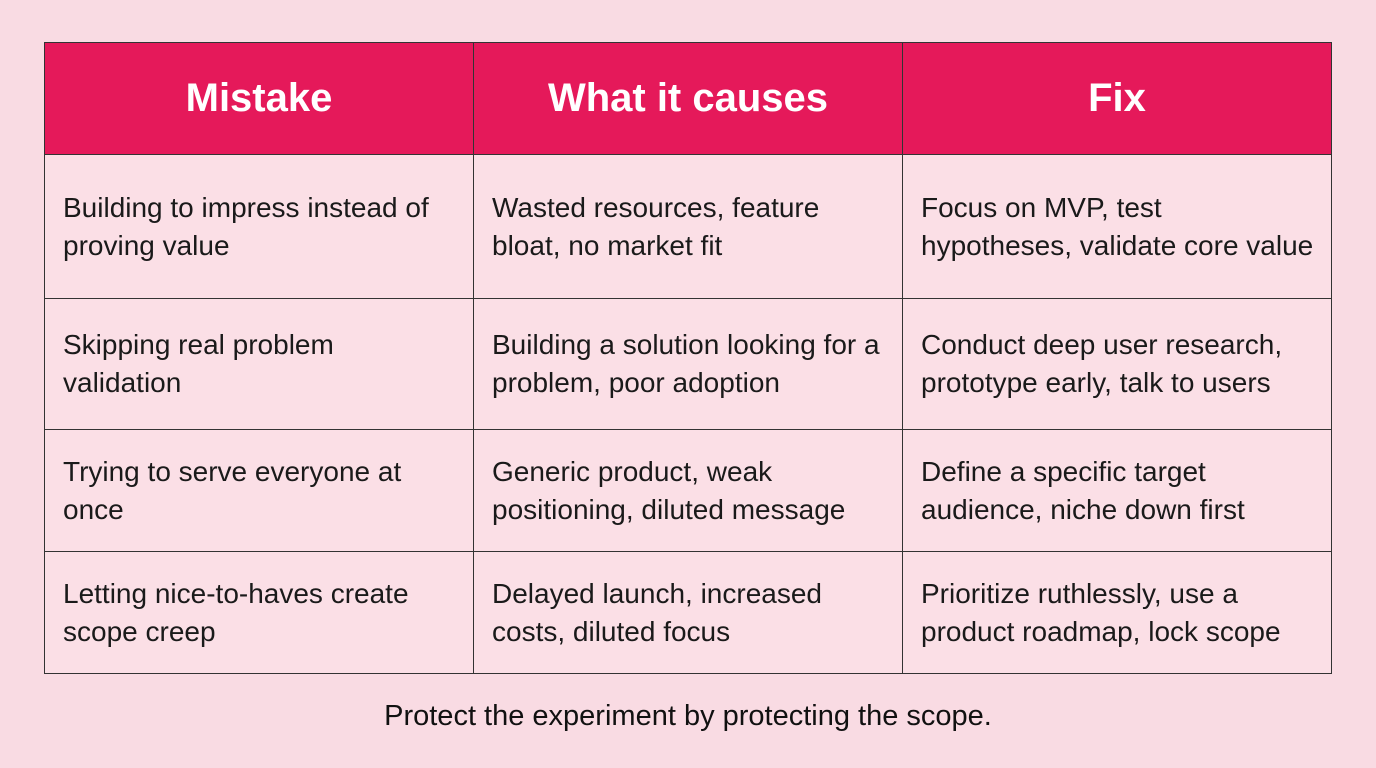 This screenshot has height=768, width=1376. I want to click on cell-mistake: Trying to serve everyone at once, so click(259, 490).